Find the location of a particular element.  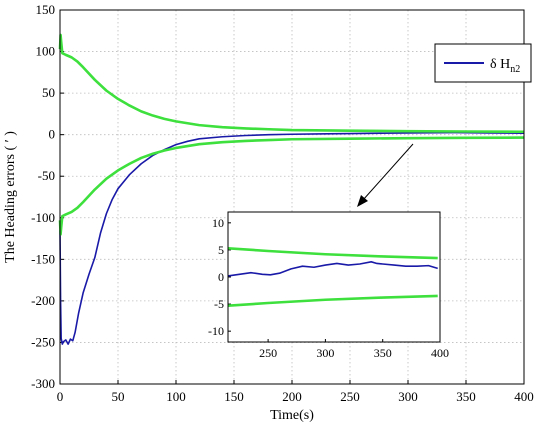

x-tick-label: 100 is located at coordinates (176, 396).